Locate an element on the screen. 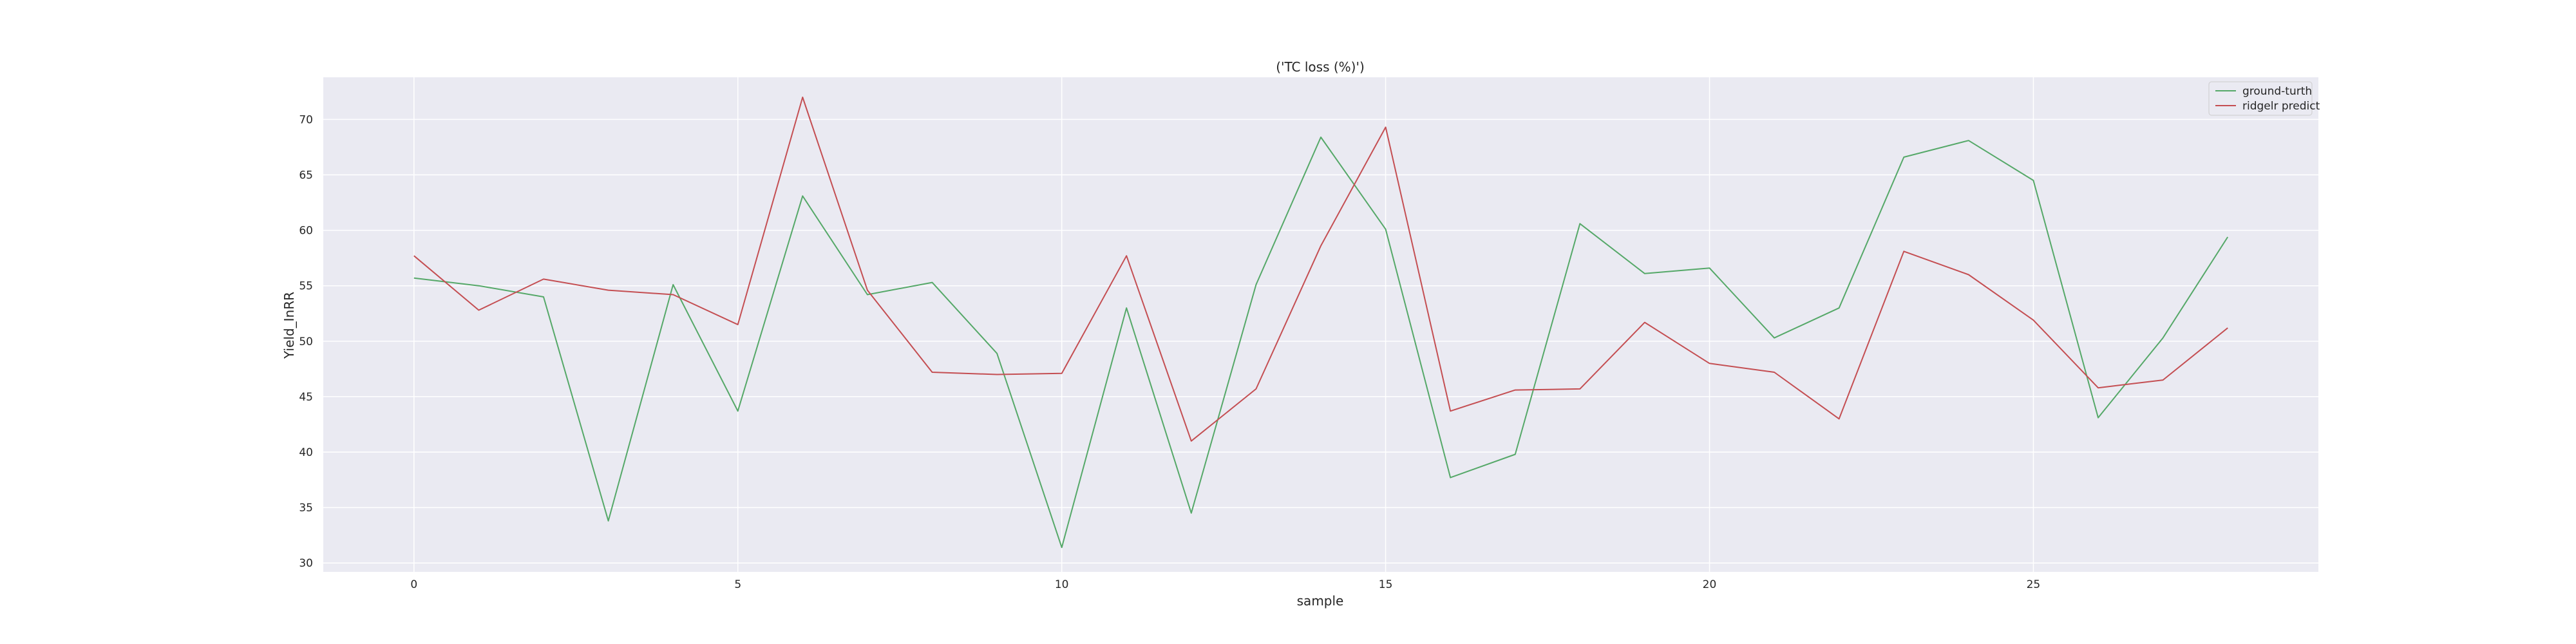 The image size is (2576, 644). x-tick-label: 25 is located at coordinates (2034, 585).